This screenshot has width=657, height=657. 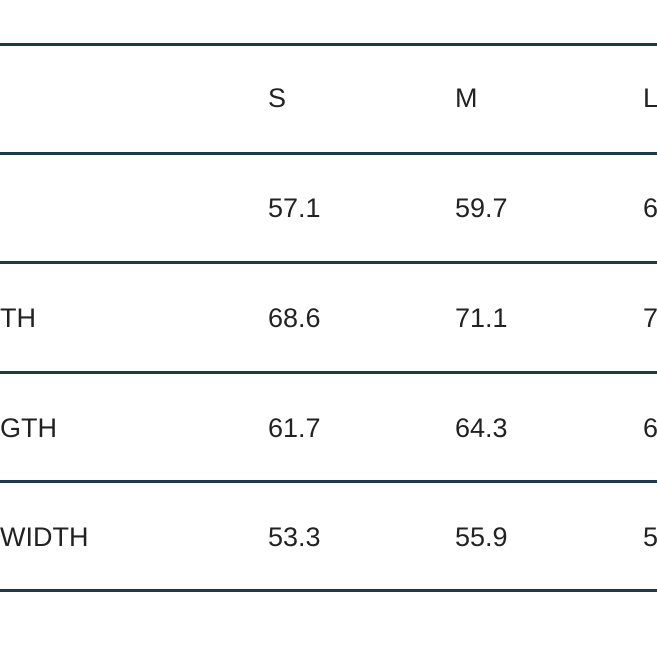 I want to click on size-value: 53.3, so click(x=294, y=537).